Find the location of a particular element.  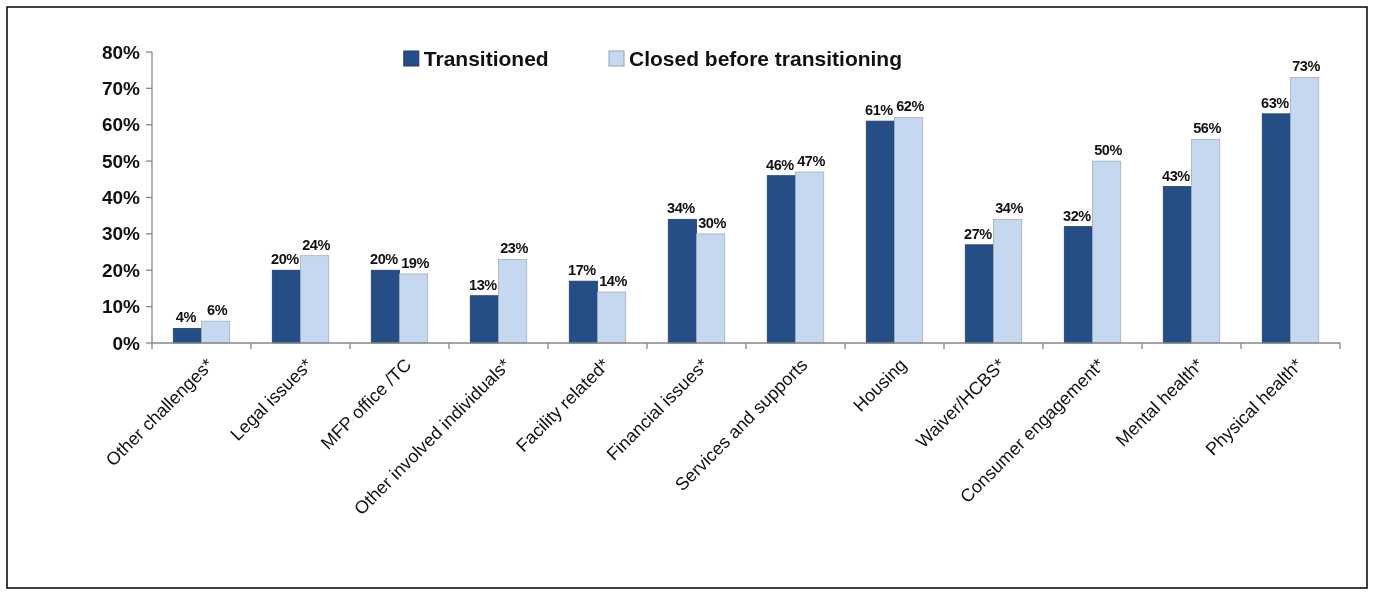

data-label: 43% is located at coordinates (1176, 175).